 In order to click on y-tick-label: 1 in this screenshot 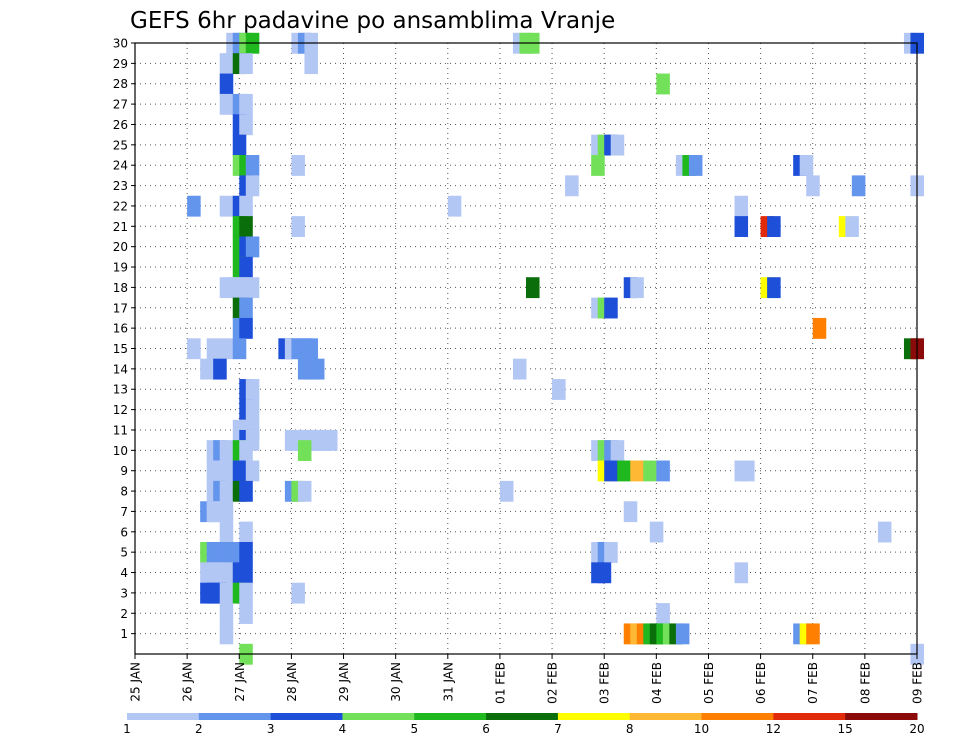, I will do `click(124, 634)`.